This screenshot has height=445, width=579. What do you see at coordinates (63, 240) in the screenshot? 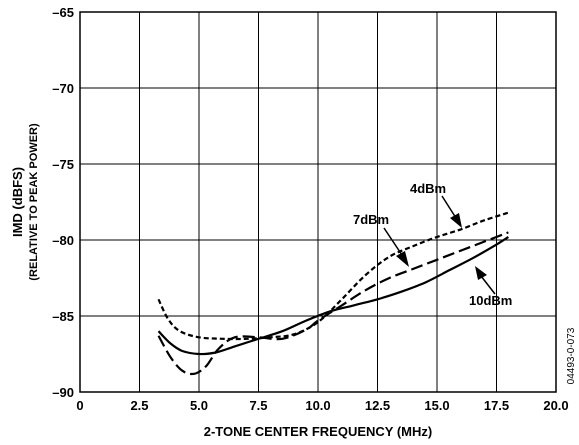
I see `y-tick-label: –80` at bounding box center [63, 240].